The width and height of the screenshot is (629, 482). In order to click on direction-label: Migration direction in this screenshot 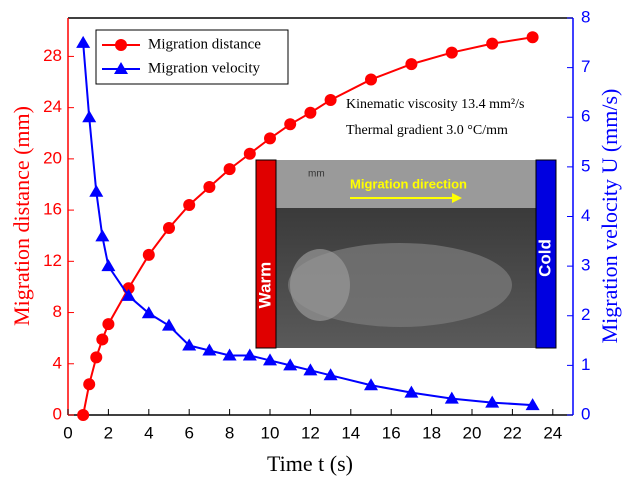, I will do `click(408, 183)`.